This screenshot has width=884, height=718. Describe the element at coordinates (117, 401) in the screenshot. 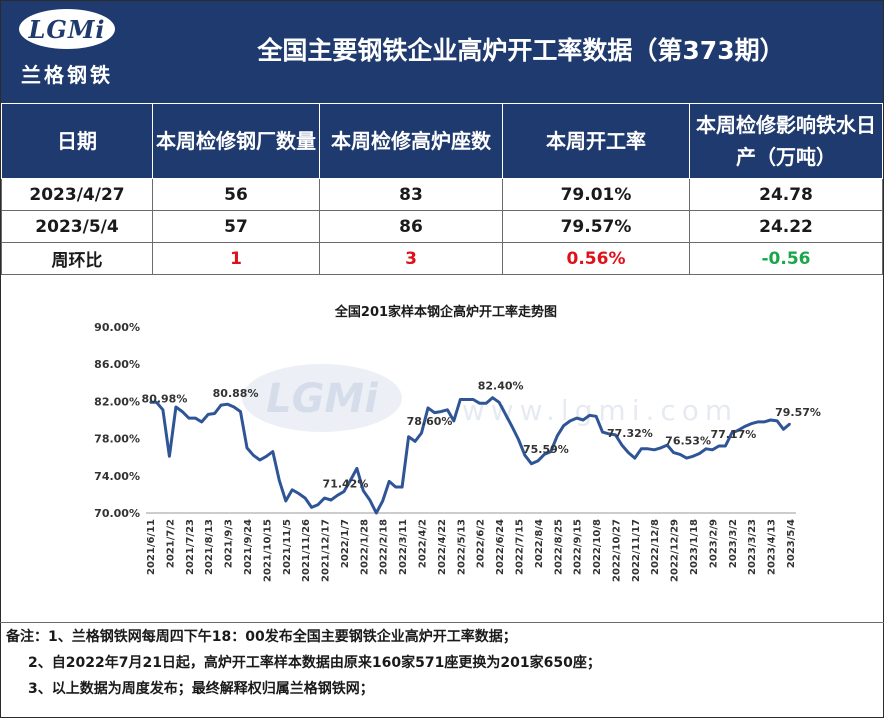

I see `y-tick-label: 82.00%` at that location.